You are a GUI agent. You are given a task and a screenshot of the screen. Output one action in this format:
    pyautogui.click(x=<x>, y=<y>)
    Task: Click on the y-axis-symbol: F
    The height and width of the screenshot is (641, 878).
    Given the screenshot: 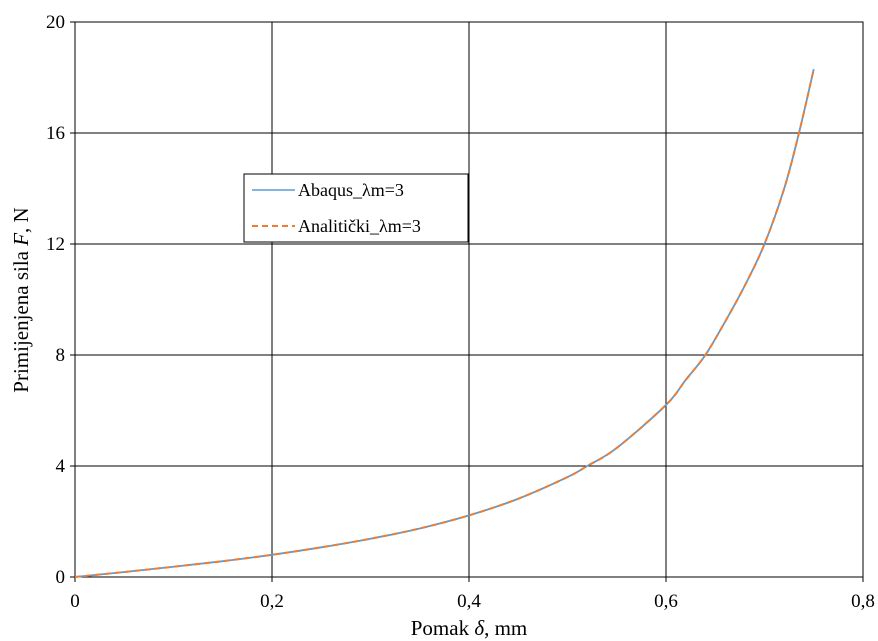 What is the action you would take?
    pyautogui.click(x=21, y=240)
    